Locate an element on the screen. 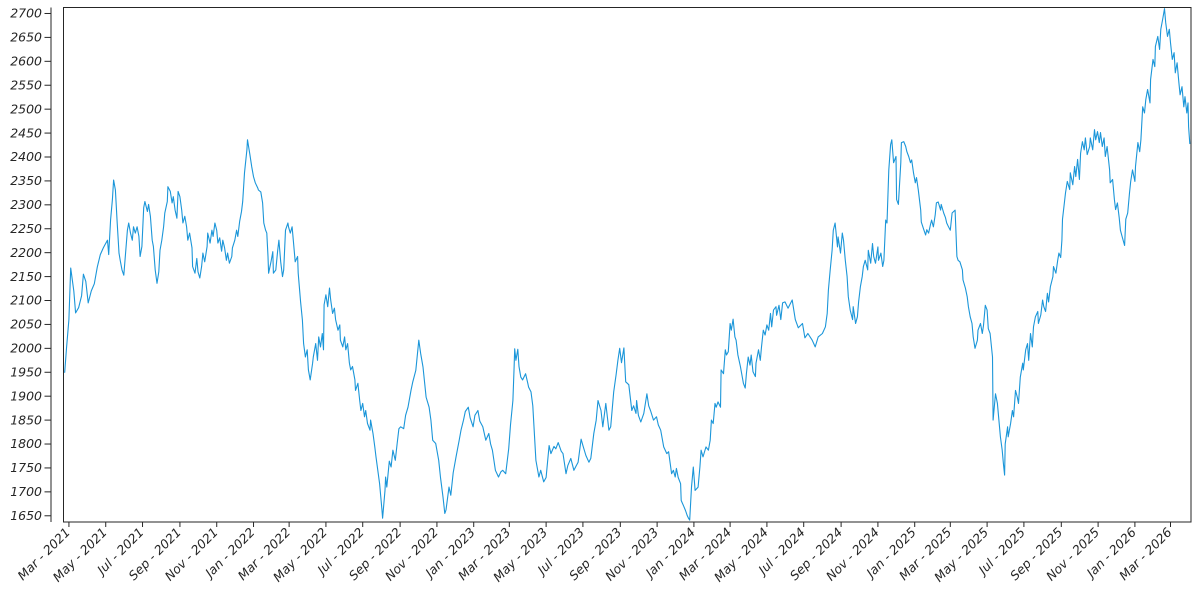  y-tick-label: 2700 is located at coordinates (26, 13).